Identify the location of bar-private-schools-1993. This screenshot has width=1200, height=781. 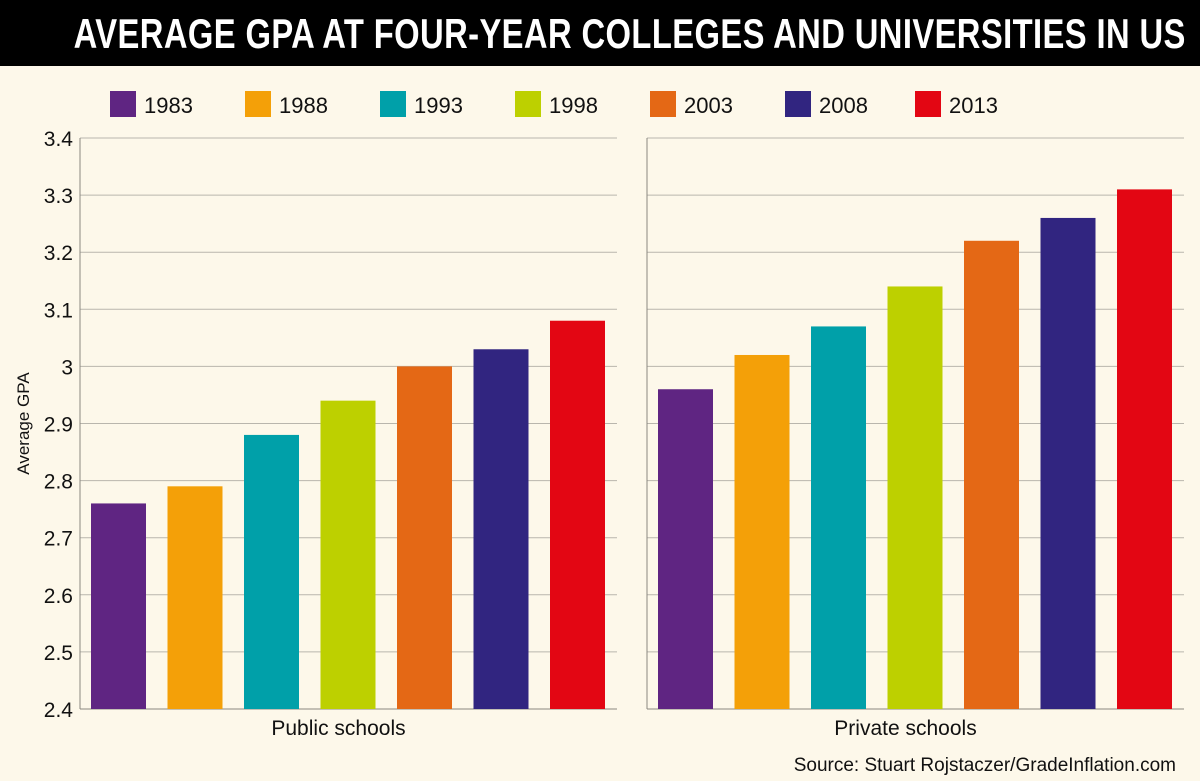
(838, 517).